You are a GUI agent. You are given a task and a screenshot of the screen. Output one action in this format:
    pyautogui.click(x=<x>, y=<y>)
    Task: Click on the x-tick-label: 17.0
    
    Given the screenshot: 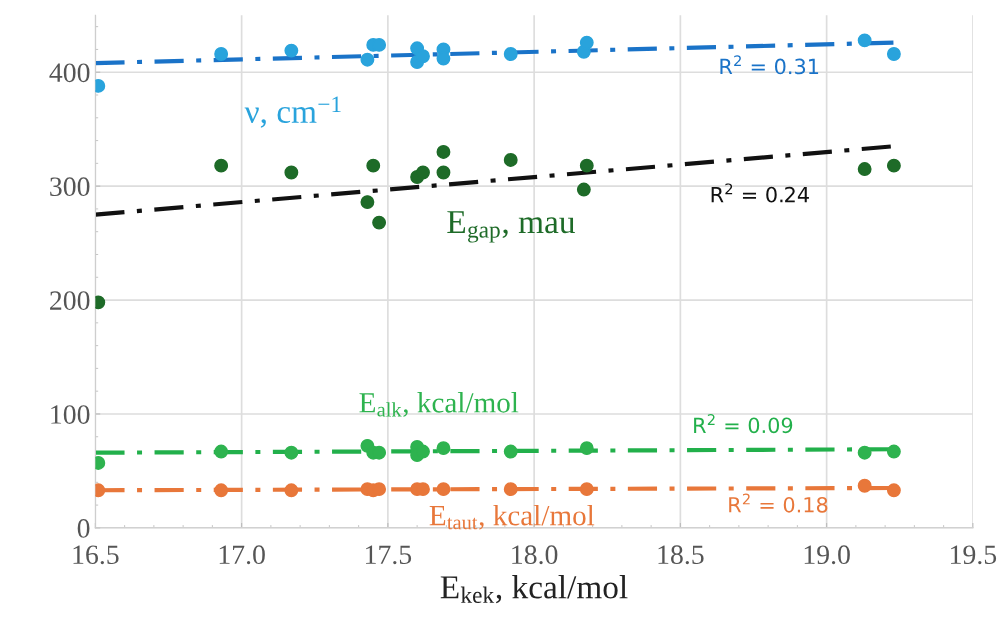 What is the action you would take?
    pyautogui.click(x=242, y=555)
    